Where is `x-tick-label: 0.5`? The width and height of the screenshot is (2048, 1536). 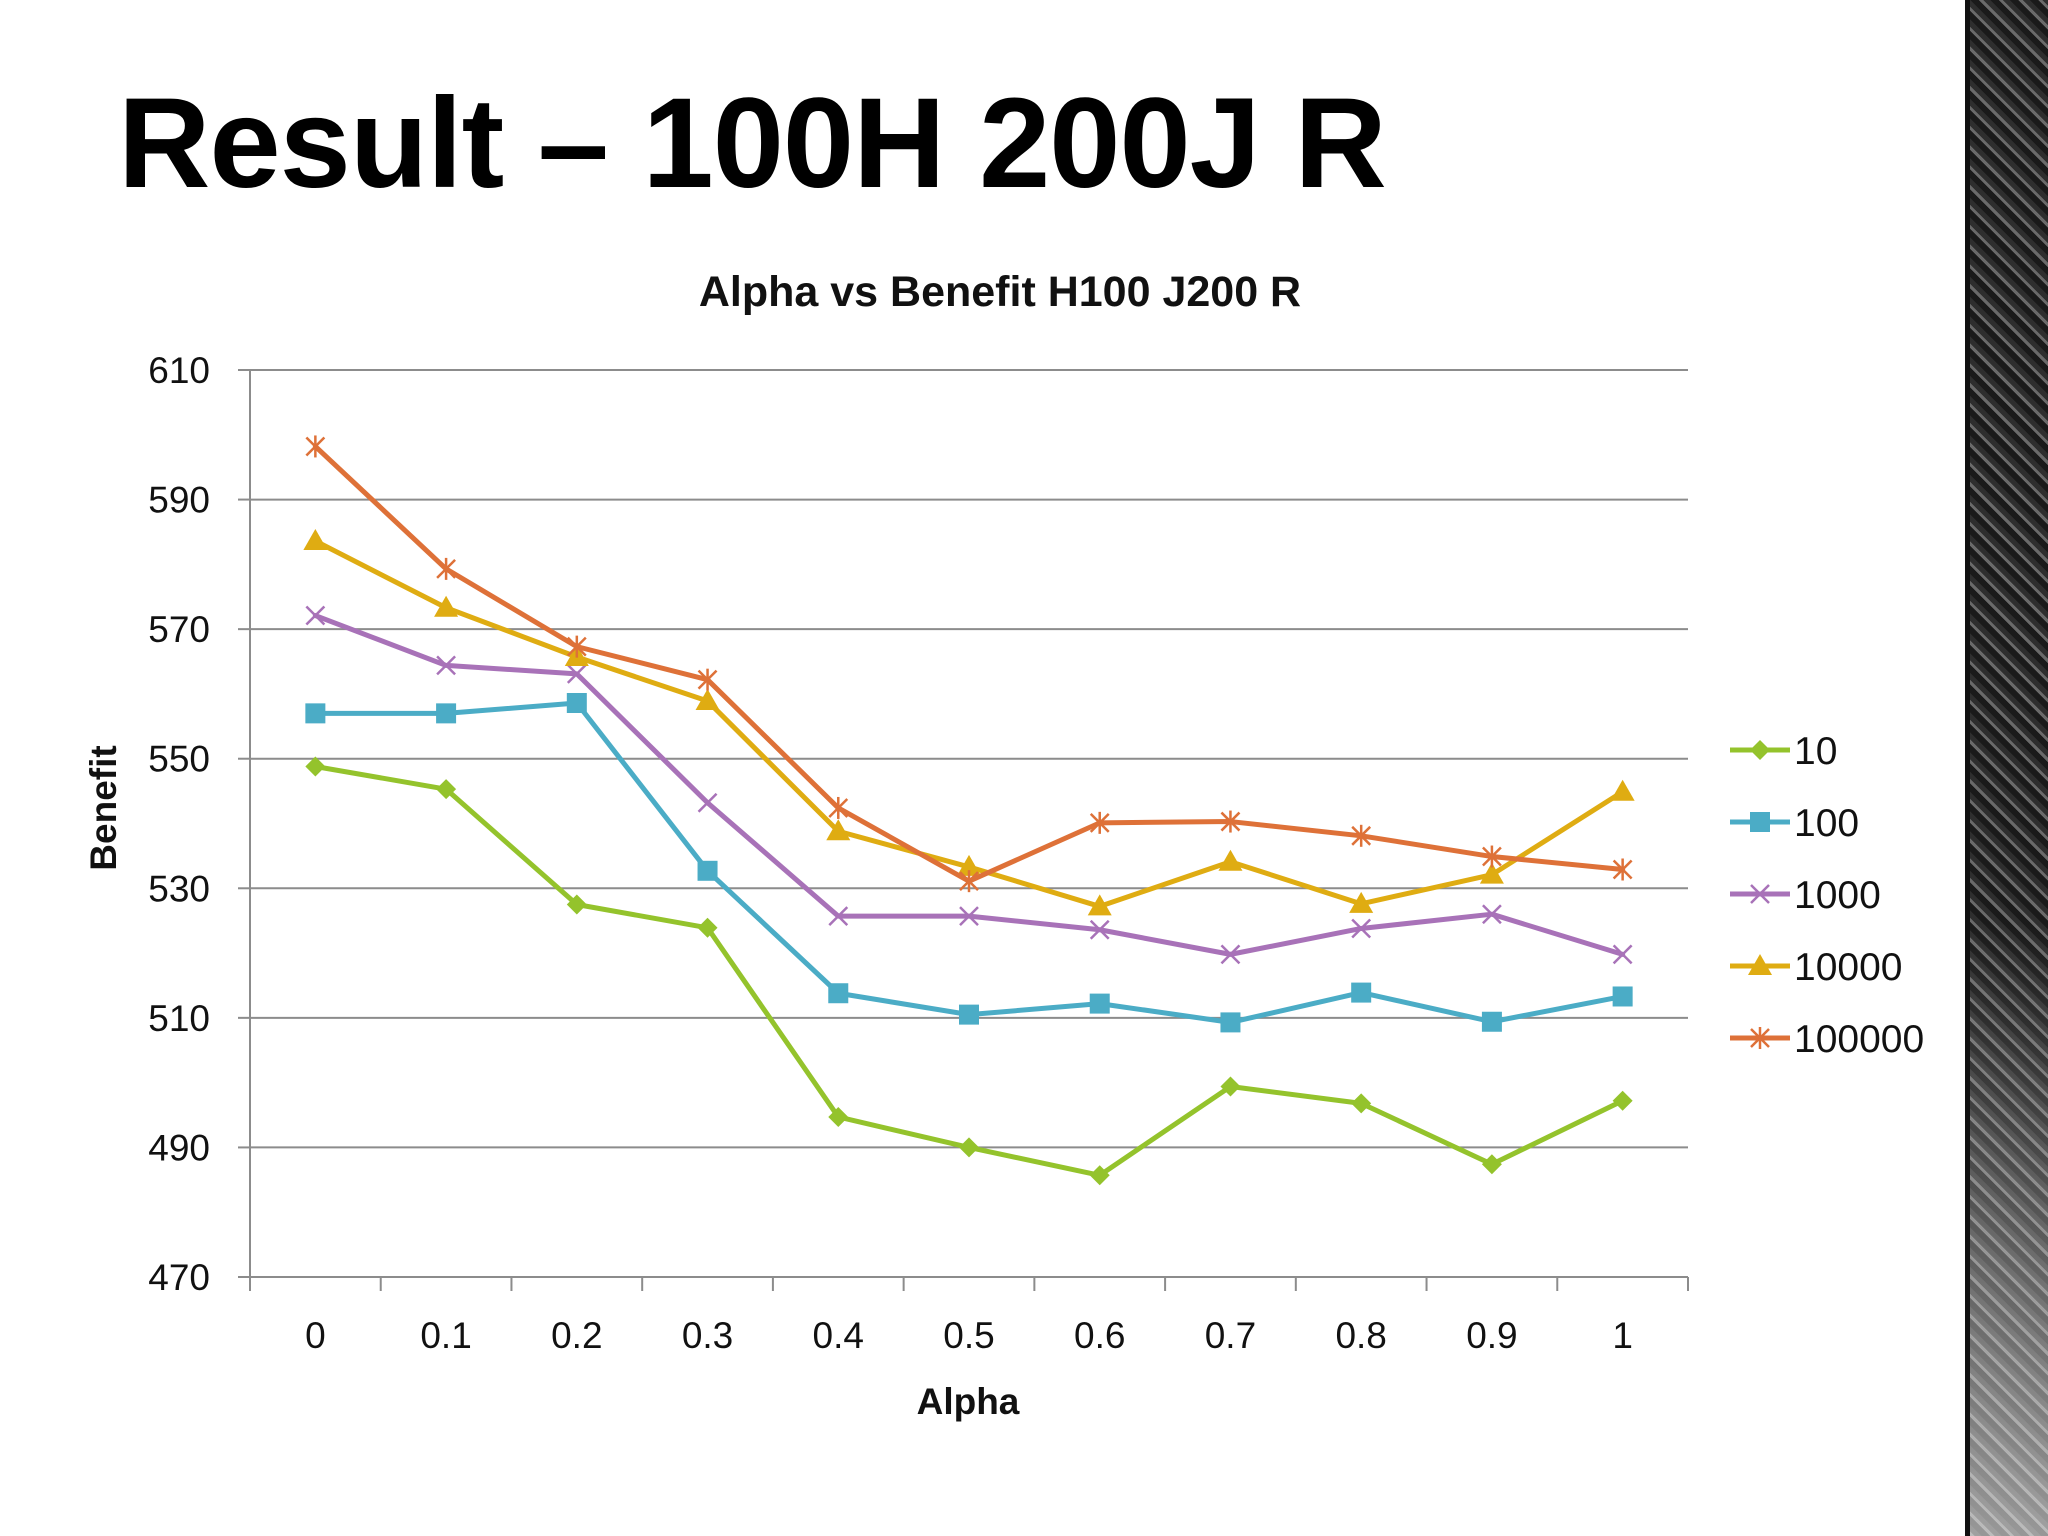
x-tick-label: 0.5 is located at coordinates (968, 1335).